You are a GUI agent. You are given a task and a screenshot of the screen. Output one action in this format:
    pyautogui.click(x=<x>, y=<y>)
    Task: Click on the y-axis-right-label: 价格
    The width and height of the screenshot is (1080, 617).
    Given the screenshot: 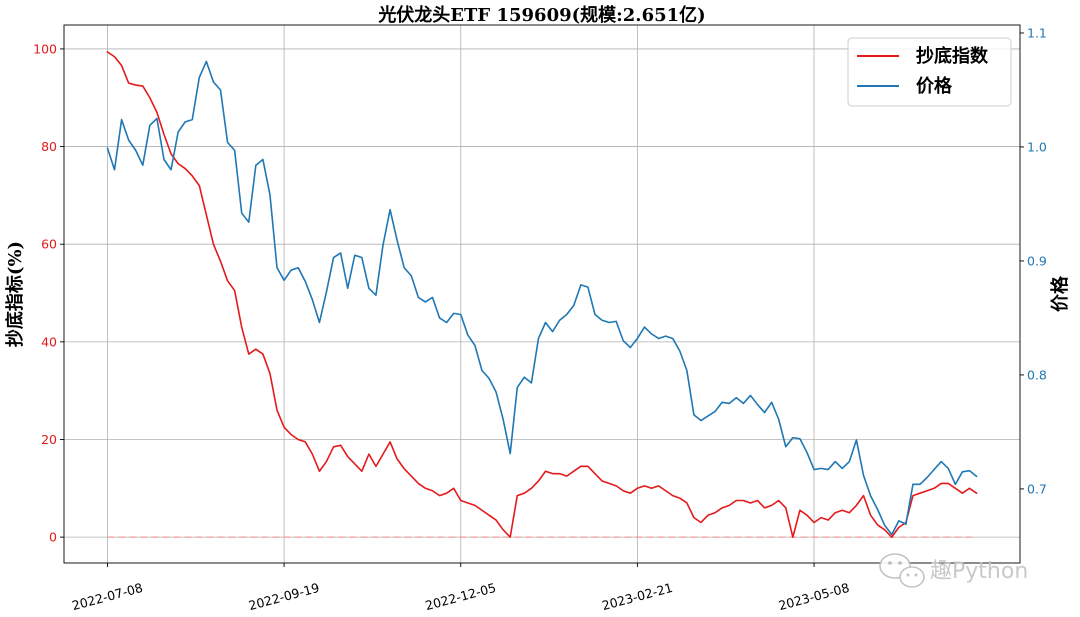 What is the action you would take?
    pyautogui.click(x=1060, y=293)
    